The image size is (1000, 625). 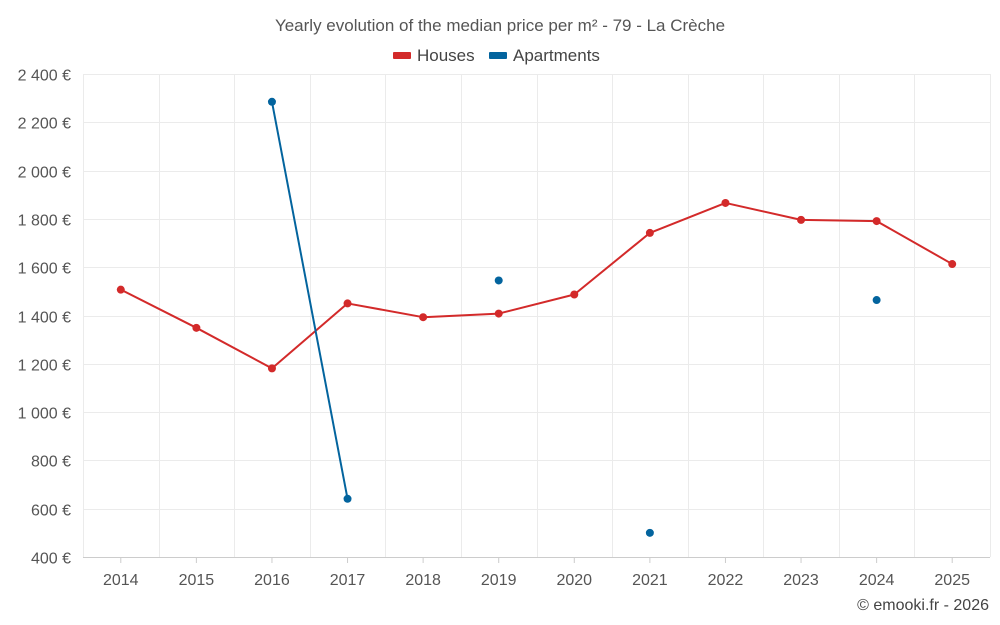 What do you see at coordinates (446, 55) in the screenshot?
I see `legend-label-houses: Houses` at bounding box center [446, 55].